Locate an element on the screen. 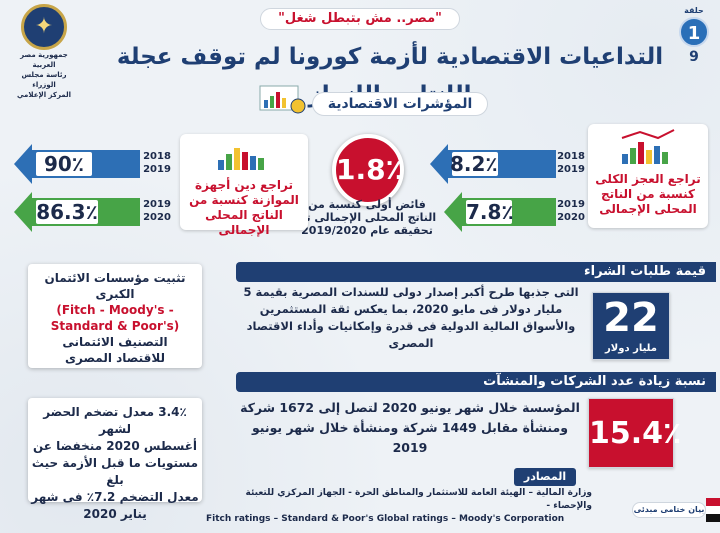  logo-line-3: المركز الإعلامي is located at coordinates (44, 95).